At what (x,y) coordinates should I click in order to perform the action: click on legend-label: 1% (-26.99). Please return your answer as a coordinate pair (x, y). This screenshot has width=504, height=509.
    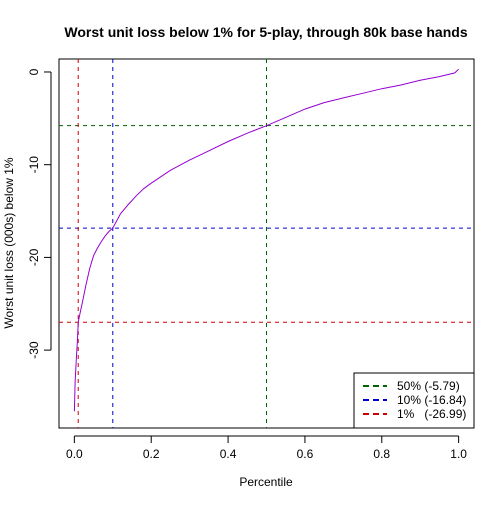
    Looking at the image, I should click on (431, 414).